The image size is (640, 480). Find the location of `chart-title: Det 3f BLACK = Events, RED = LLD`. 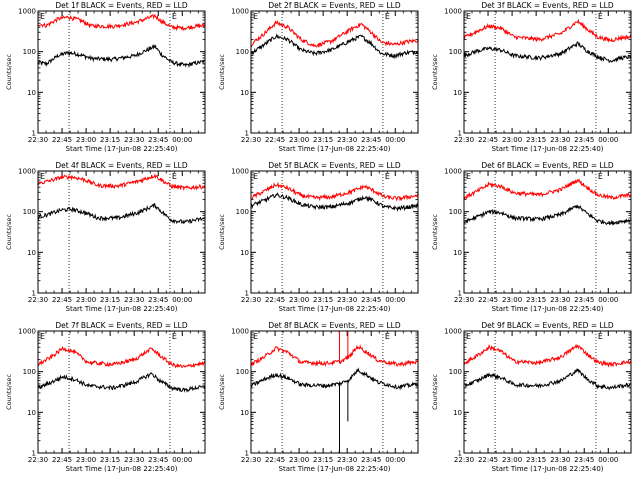

chart-title: Det 3f BLACK = Events, RED = LLD is located at coordinates (547, 5).